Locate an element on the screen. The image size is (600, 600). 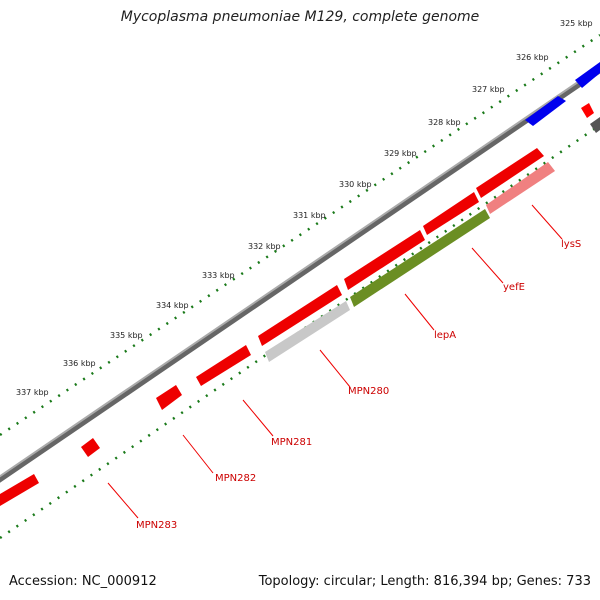
gene-arrow-lysS is located at coordinates (520, 188).